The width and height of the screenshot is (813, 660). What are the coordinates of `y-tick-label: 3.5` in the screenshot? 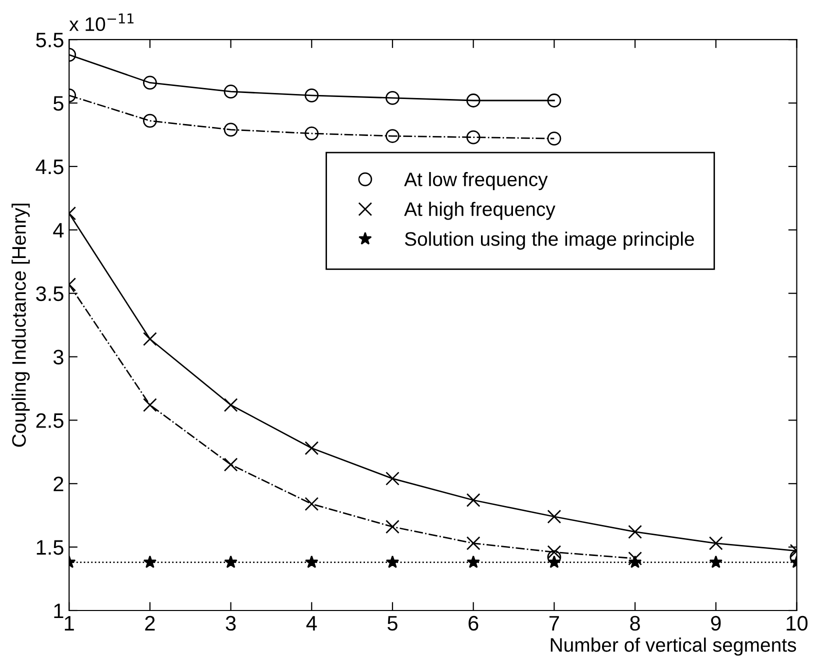 It's located at (50, 294).